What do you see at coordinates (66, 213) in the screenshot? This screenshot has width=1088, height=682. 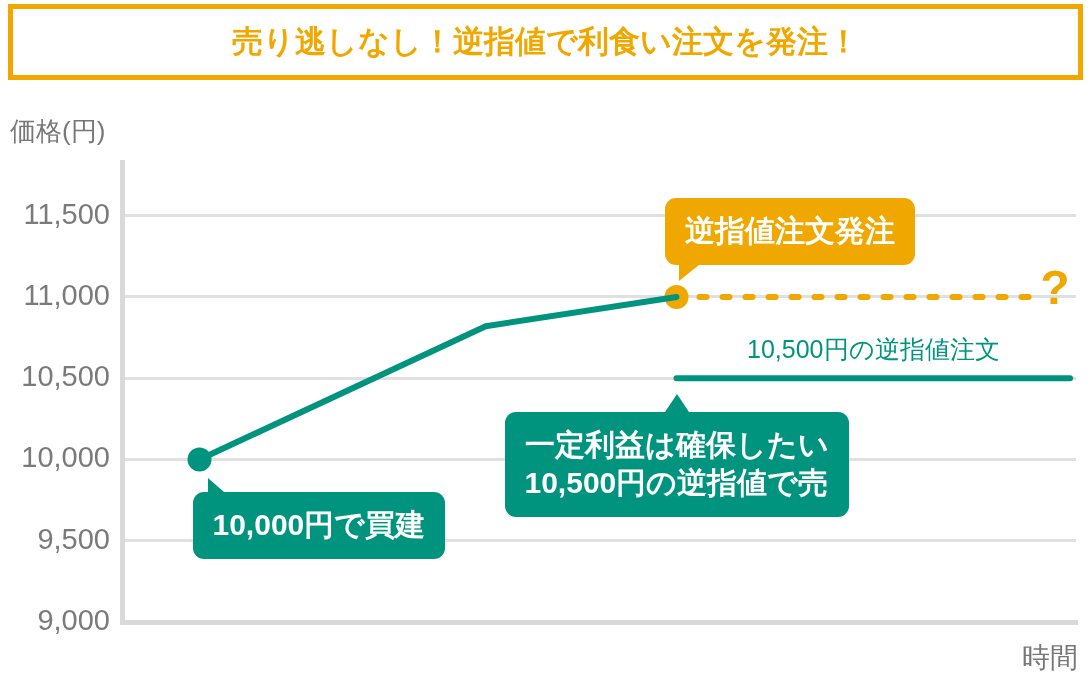 I see `y-tick-label: 11,500` at bounding box center [66, 213].